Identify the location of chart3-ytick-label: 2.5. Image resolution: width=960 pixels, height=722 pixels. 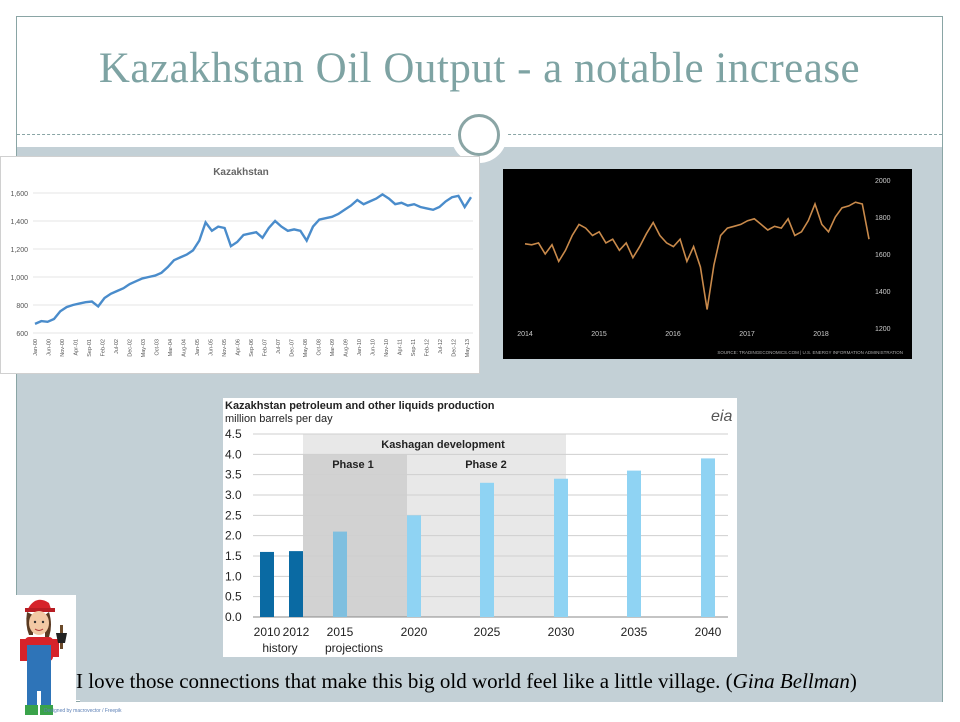
(233, 515).